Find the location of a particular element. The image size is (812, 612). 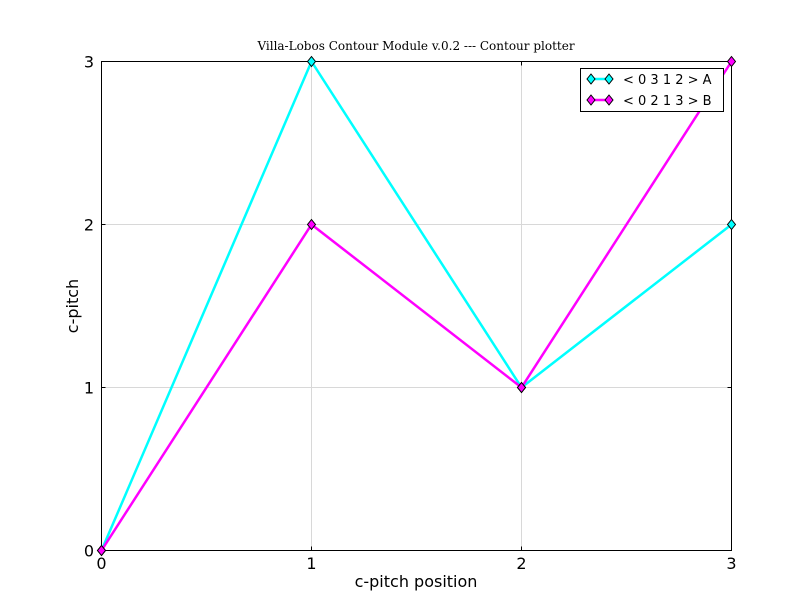

legend-entry-a: < 0 3 1 2 > A is located at coordinates (649, 80).